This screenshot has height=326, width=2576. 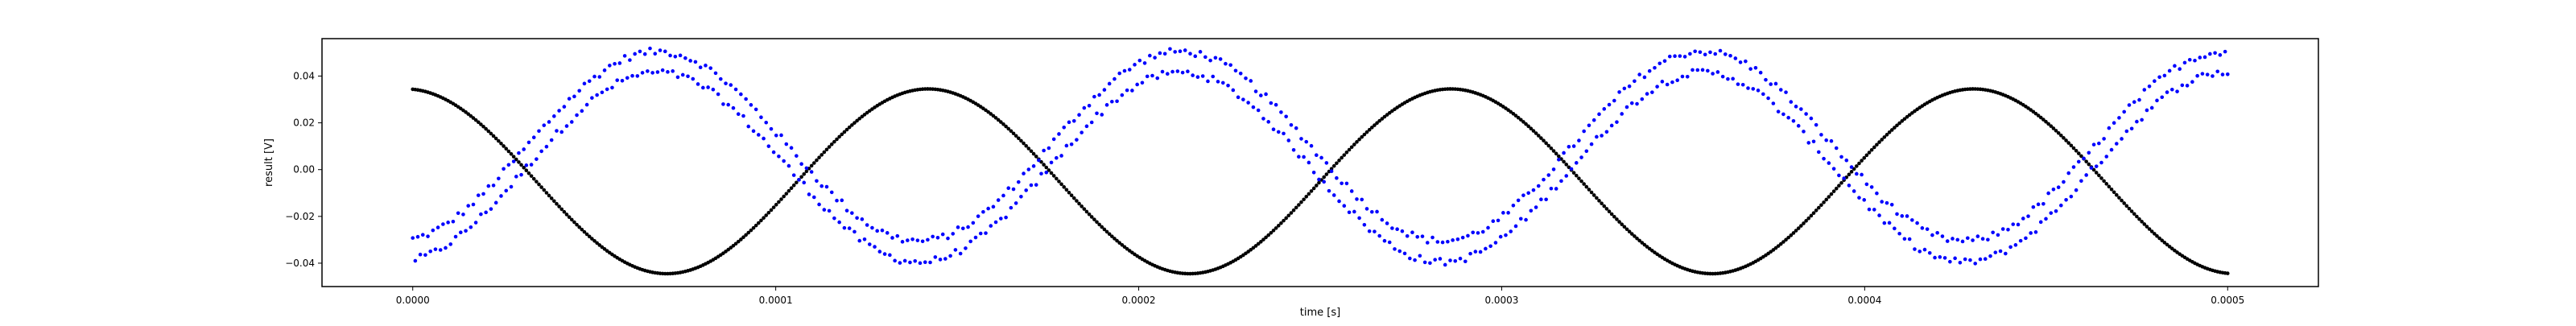 What do you see at coordinates (2227, 300) in the screenshot?
I see `x-tick-label: 0.0005` at bounding box center [2227, 300].